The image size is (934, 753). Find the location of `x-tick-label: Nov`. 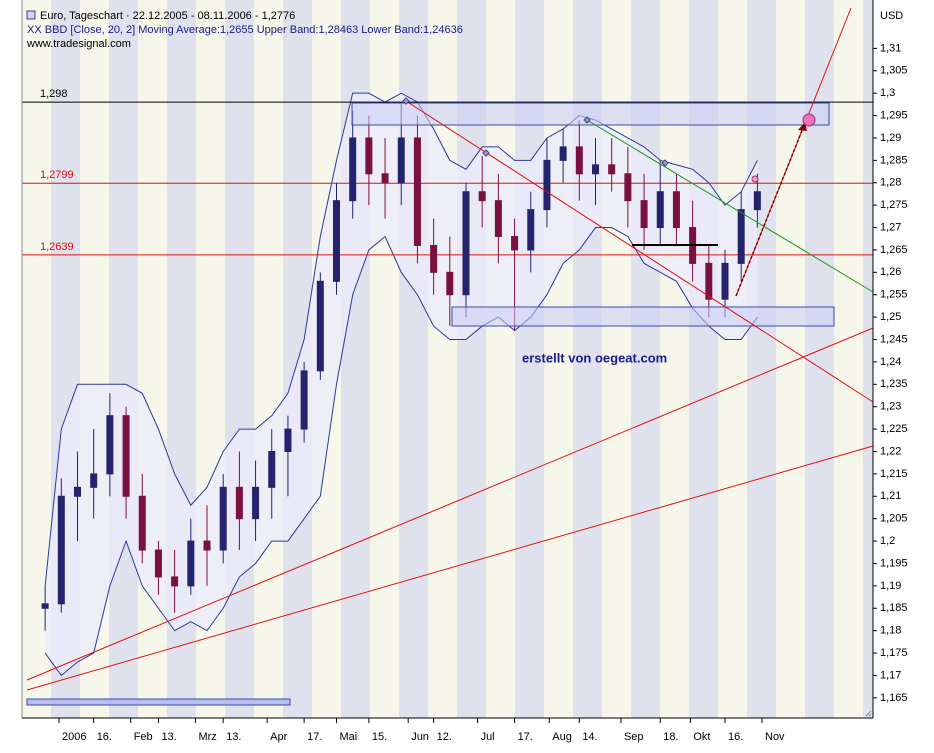

x-tick-label: Nov is located at coordinates (775, 737).